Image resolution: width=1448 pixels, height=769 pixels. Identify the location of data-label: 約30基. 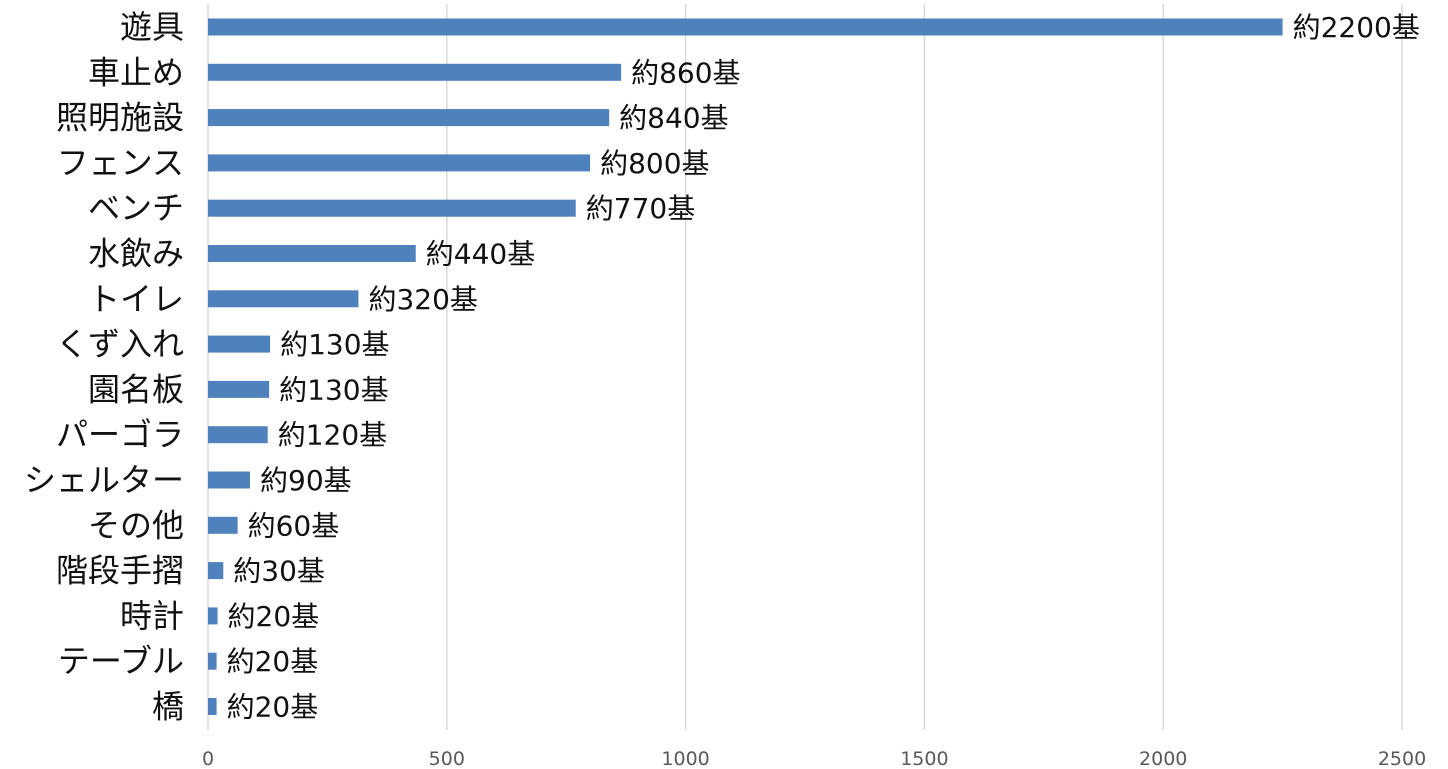
(279, 571).